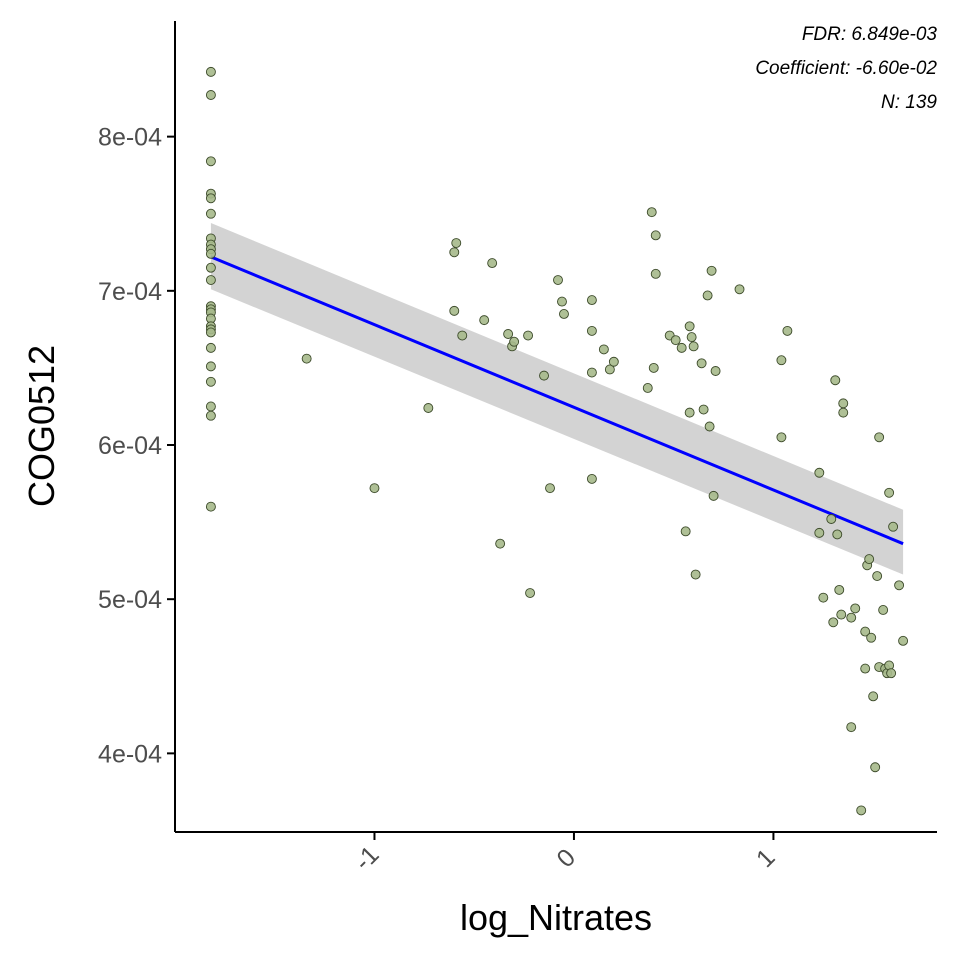  What do you see at coordinates (766, 859) in the screenshot?
I see `x-tick-label: 1` at bounding box center [766, 859].